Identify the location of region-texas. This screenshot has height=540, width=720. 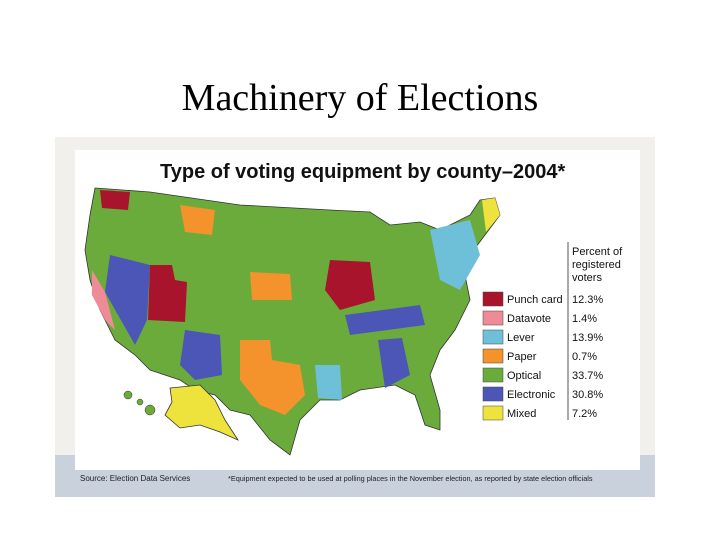
(272, 377).